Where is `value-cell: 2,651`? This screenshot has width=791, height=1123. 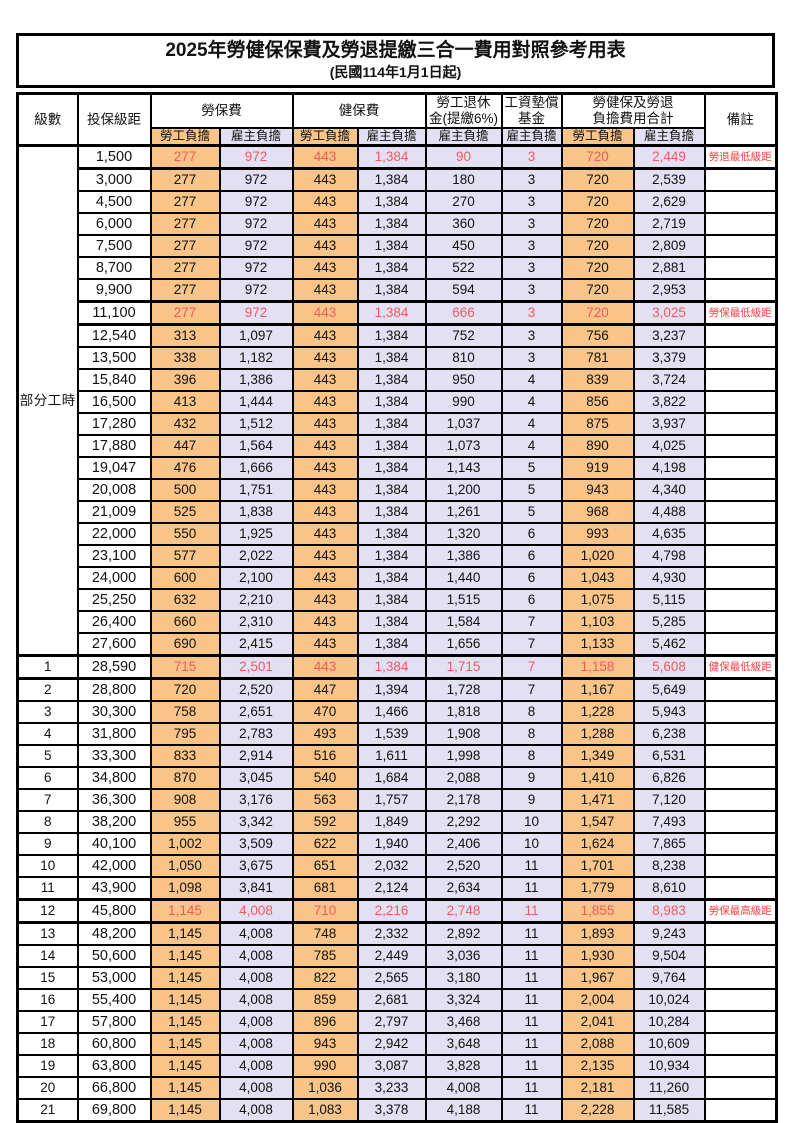
value-cell: 2,651 is located at coordinates (256, 712).